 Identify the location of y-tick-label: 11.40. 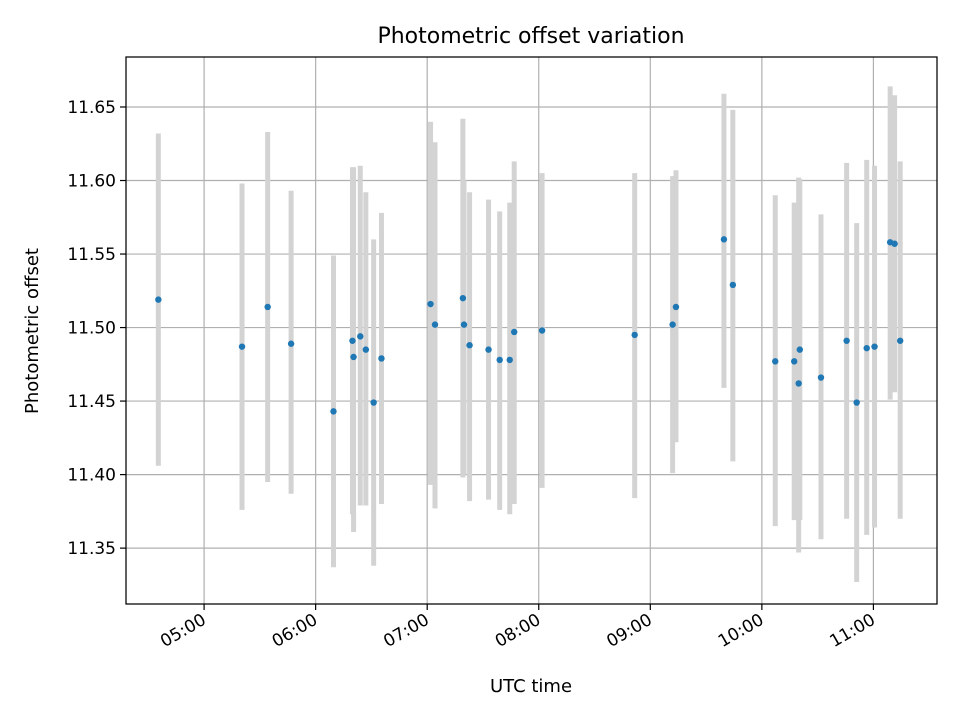
(91, 476).